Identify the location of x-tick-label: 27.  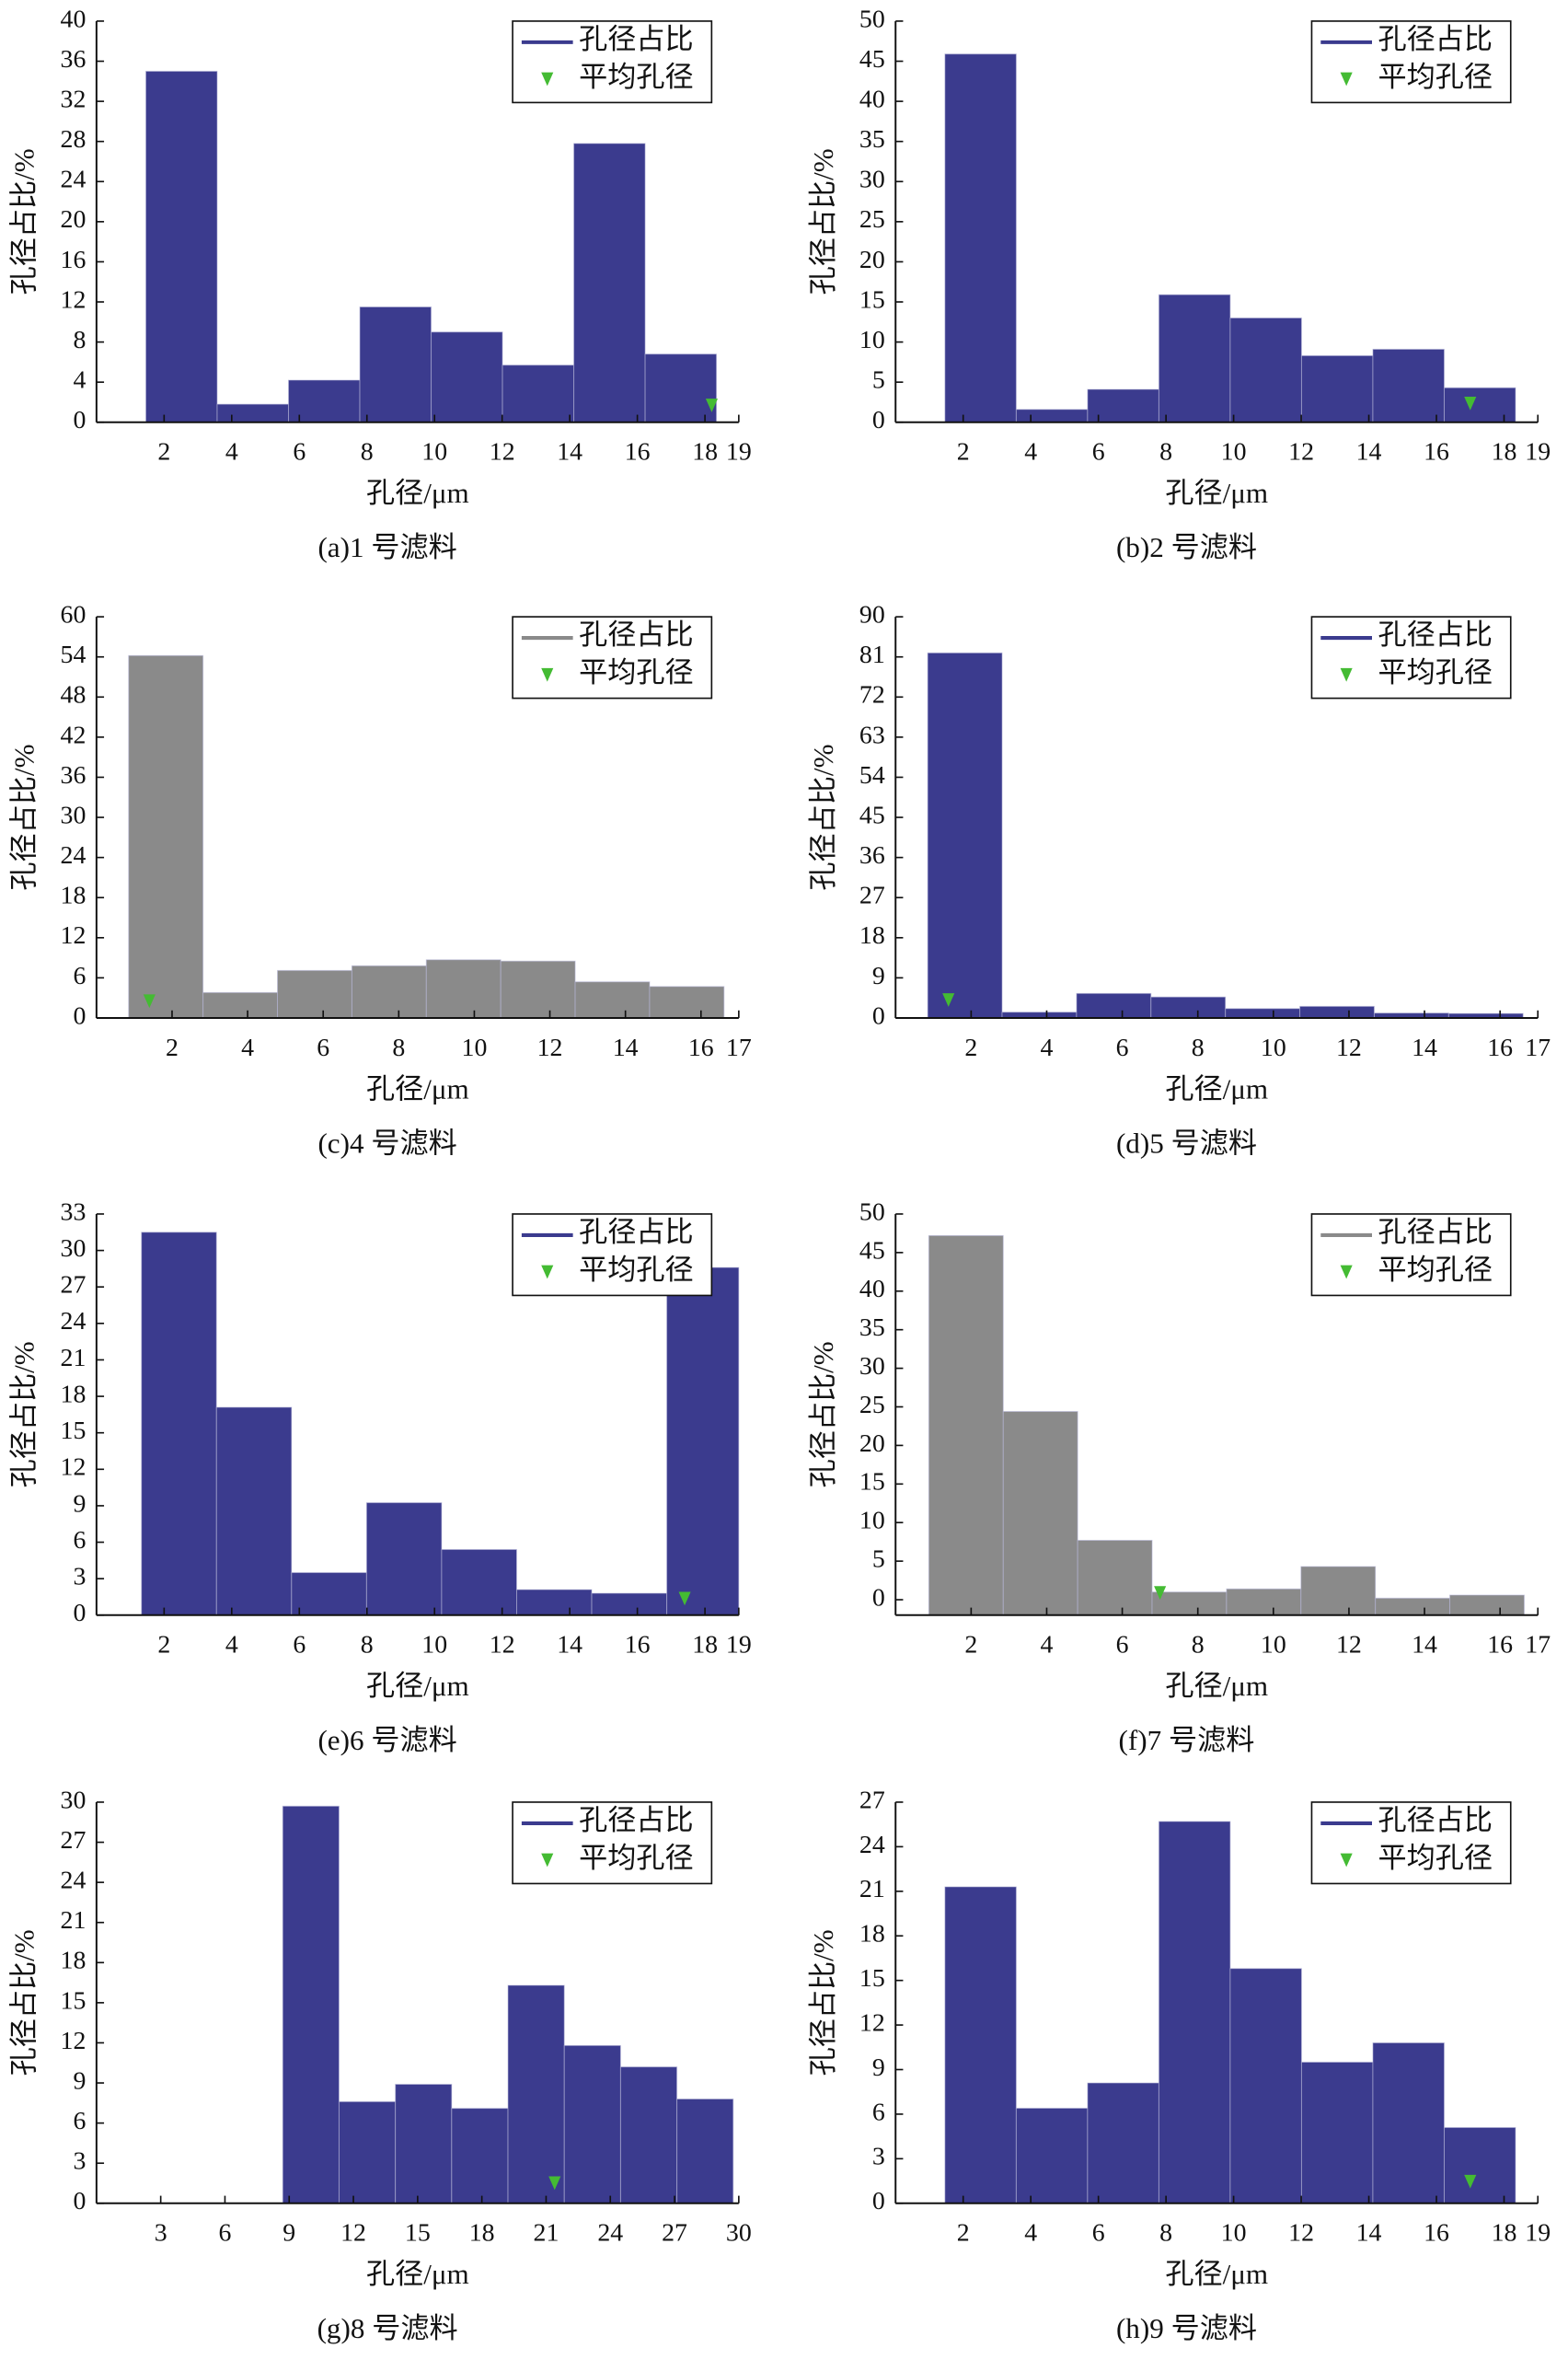
(674, 2233).